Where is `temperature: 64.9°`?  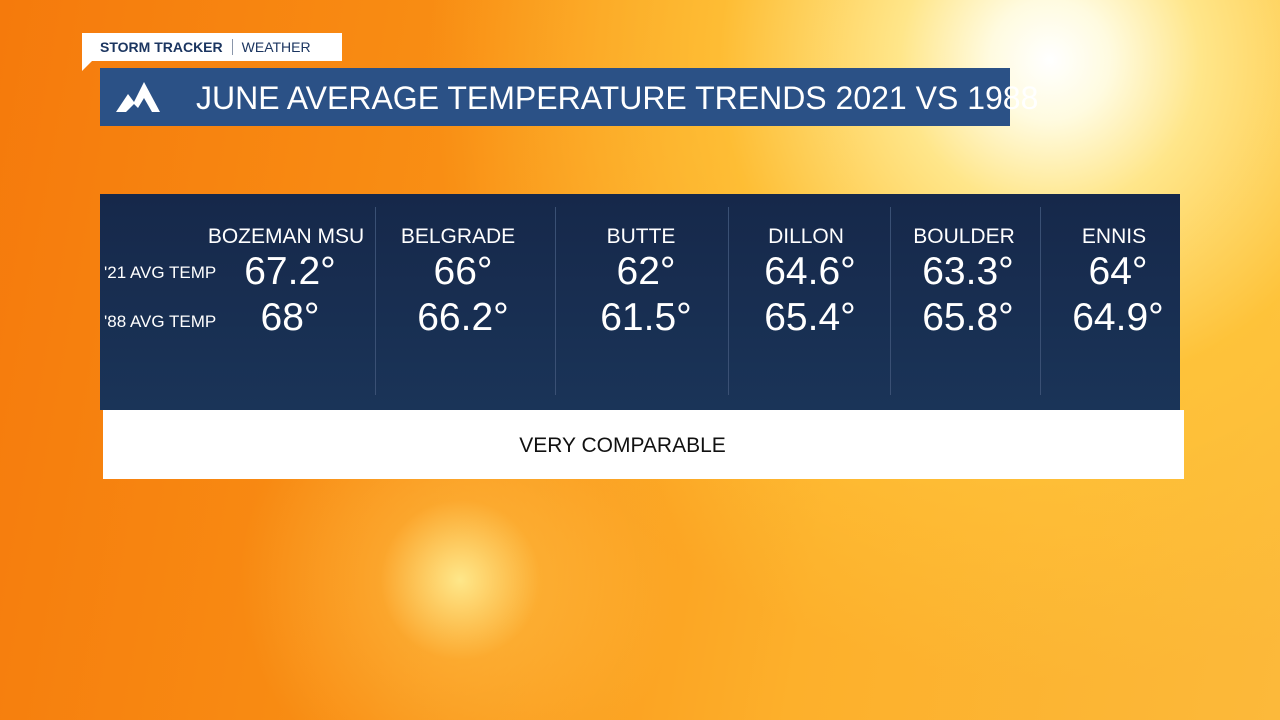 temperature: 64.9° is located at coordinates (1118, 317).